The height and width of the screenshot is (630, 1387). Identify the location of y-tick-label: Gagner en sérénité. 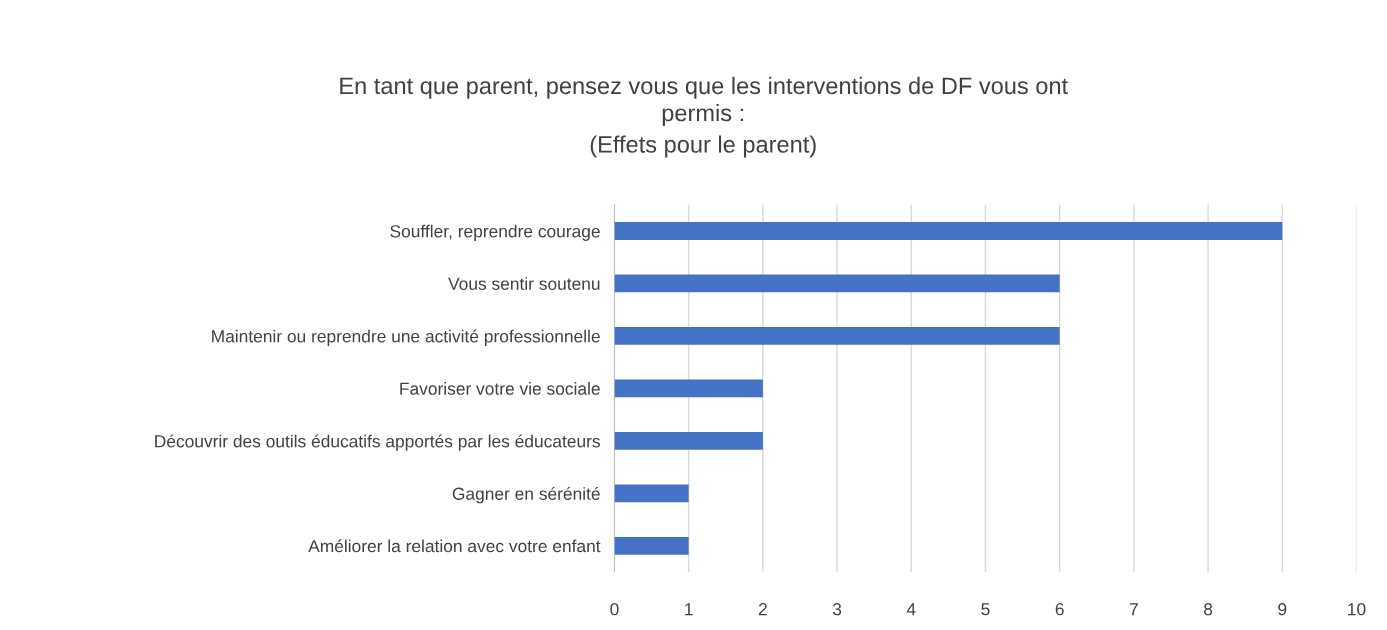
(526, 495).